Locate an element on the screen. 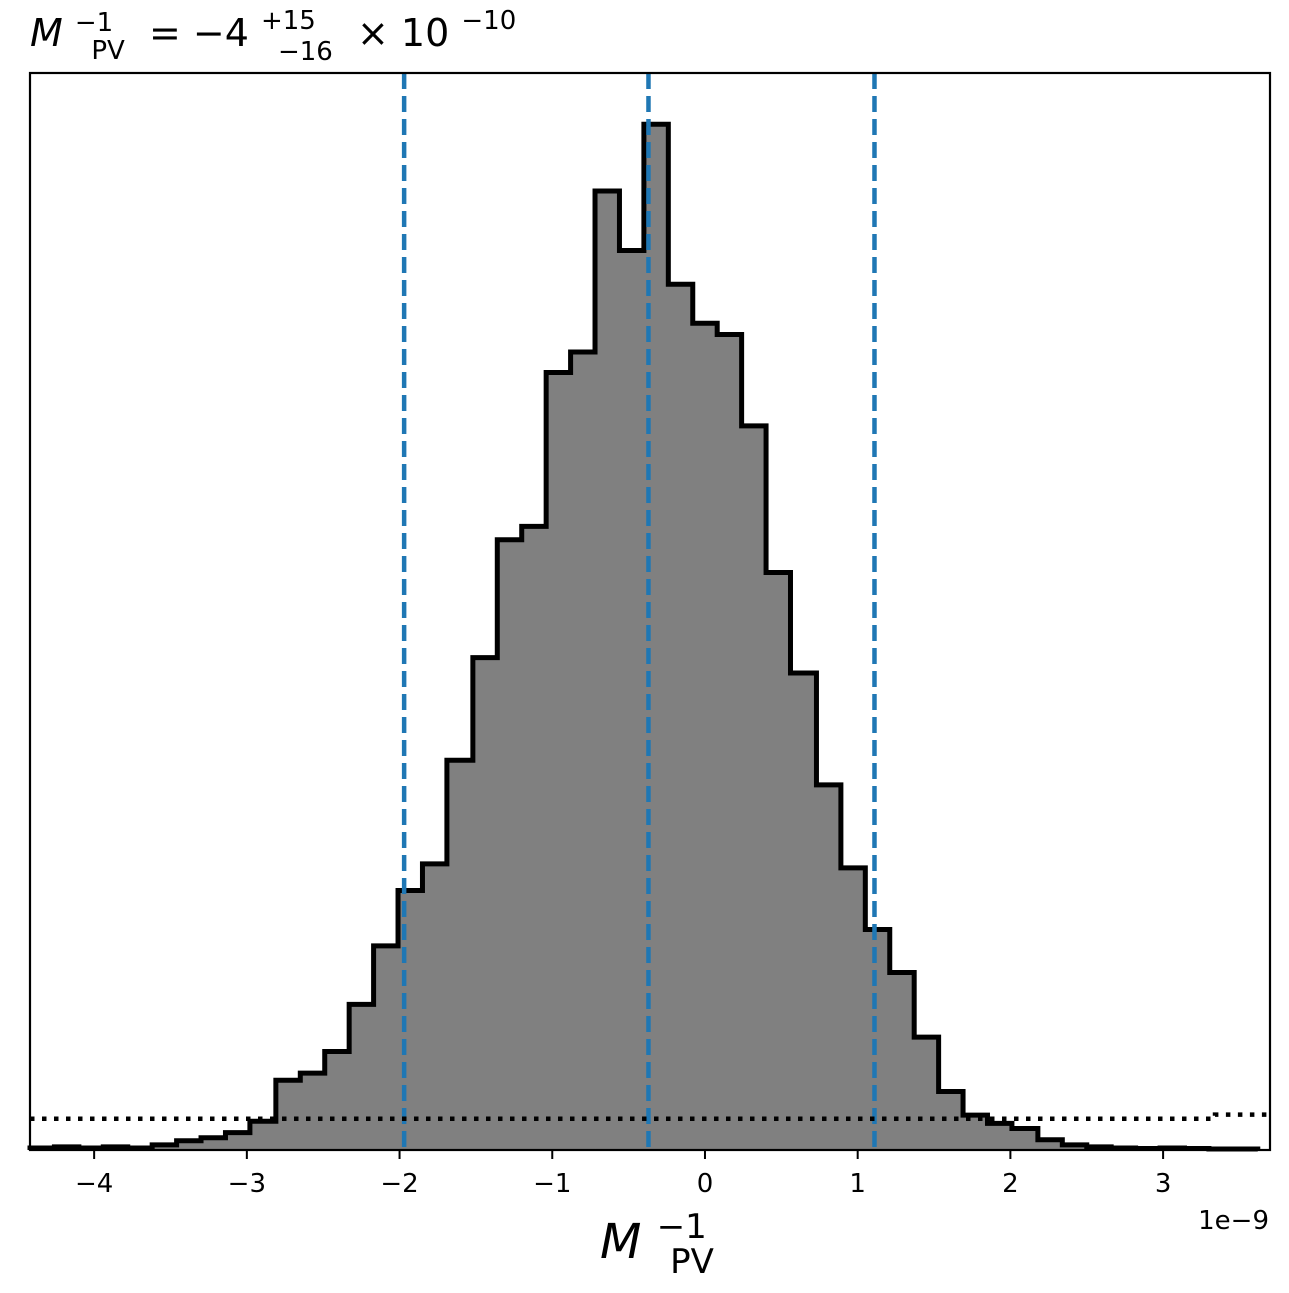  x-axis-label: M −1 PV is located at coordinates (661, 1238).